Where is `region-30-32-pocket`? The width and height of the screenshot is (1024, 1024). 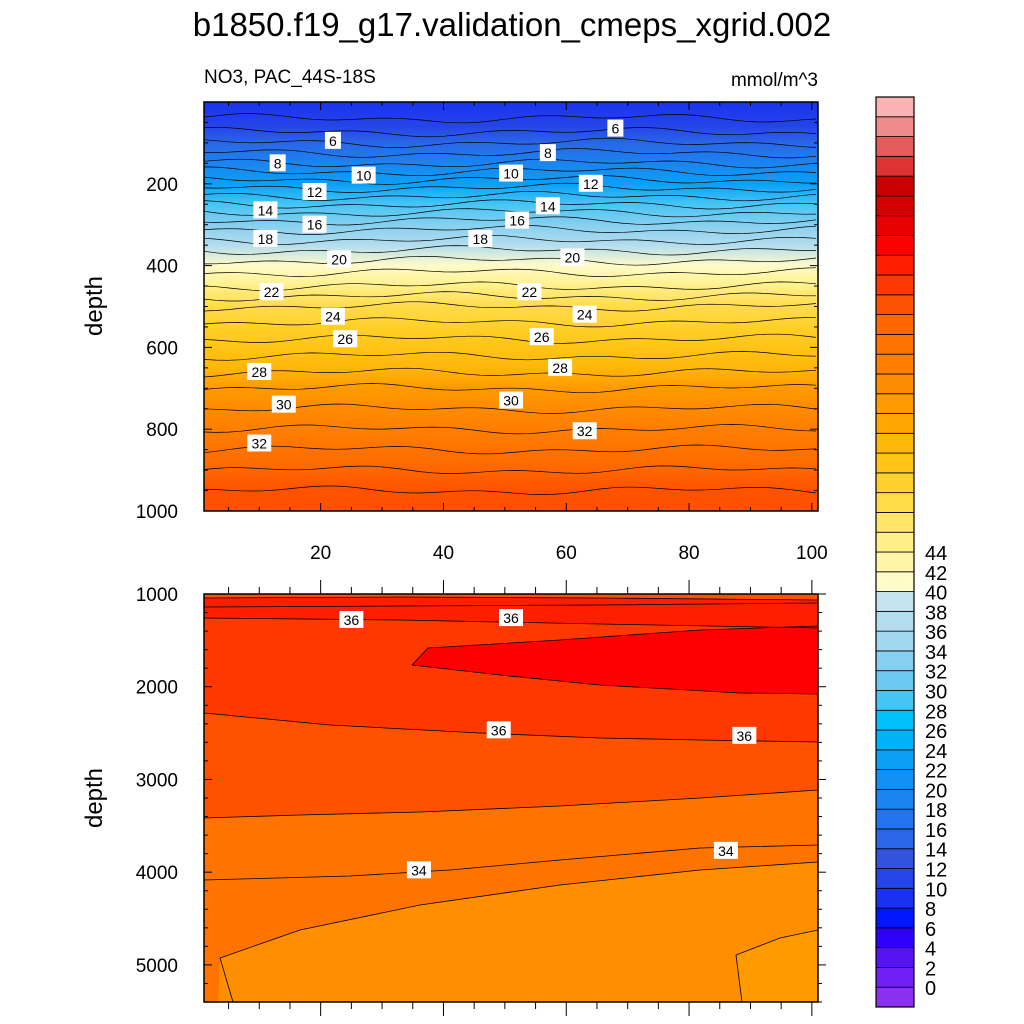 region-30-32-pocket is located at coordinates (777, 966).